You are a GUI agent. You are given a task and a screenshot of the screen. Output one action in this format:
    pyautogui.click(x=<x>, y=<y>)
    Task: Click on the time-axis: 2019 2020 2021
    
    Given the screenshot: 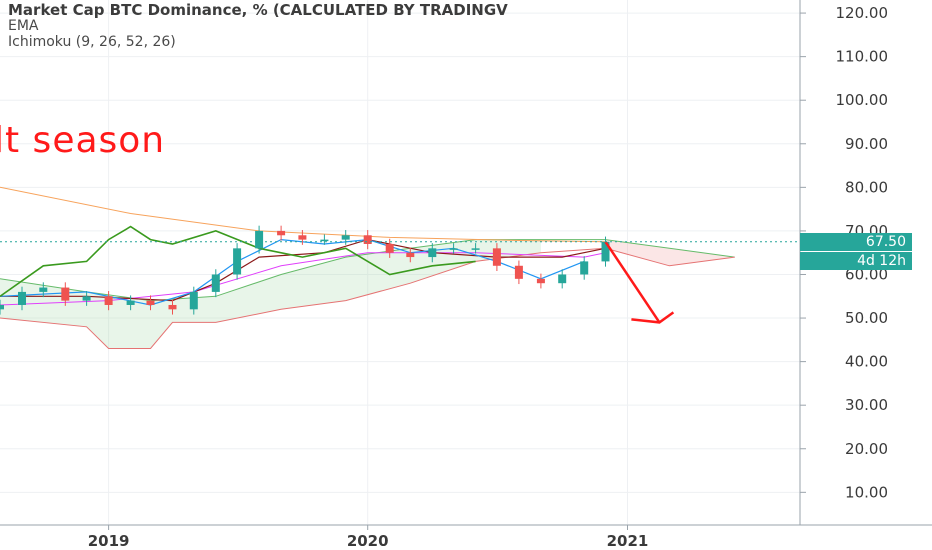 What is the action you would take?
    pyautogui.click(x=368, y=537)
    